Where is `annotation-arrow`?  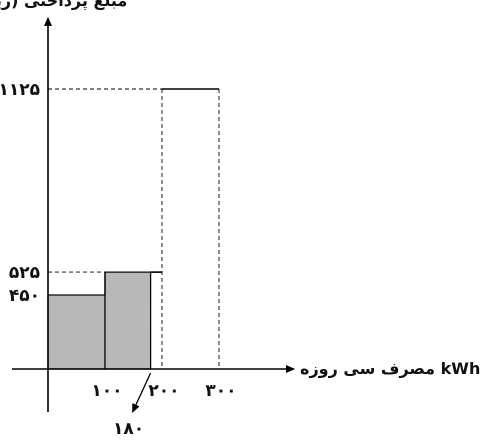 annotation-arrow is located at coordinates (142, 392).